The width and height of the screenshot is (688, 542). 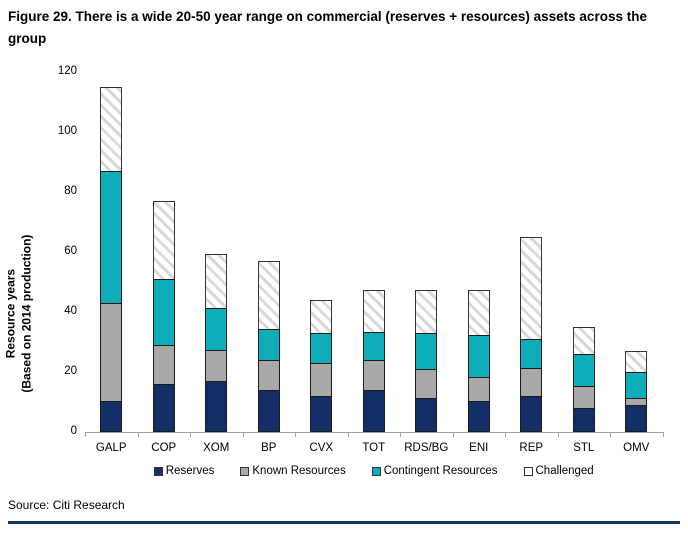 I want to click on bar-cvx, so click(x=321, y=366).